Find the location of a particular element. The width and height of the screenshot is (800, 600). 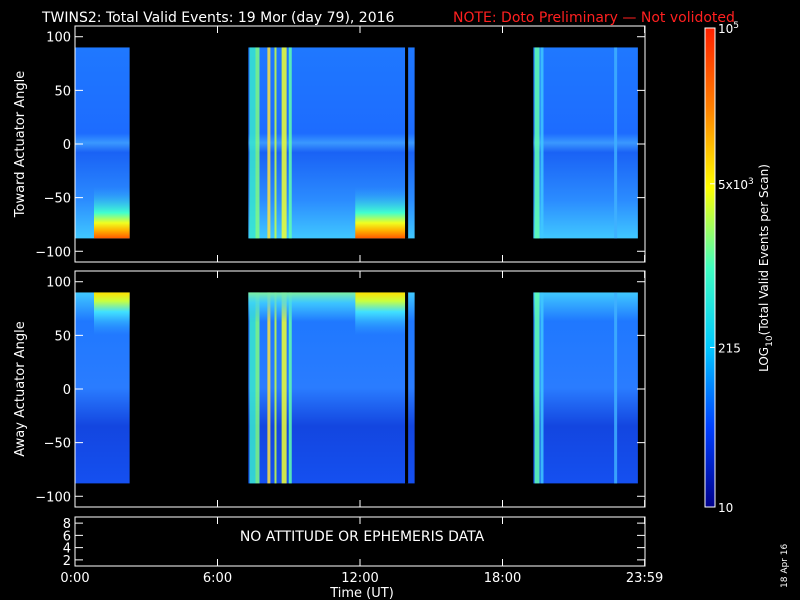

y-tick-label: 6 is located at coordinates (67, 536).